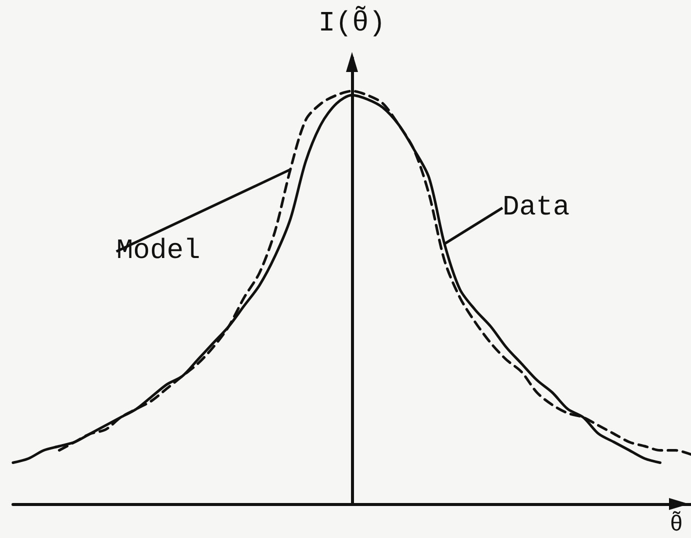  I want to click on y-axis-title: I(θ̃), so click(352, 23).